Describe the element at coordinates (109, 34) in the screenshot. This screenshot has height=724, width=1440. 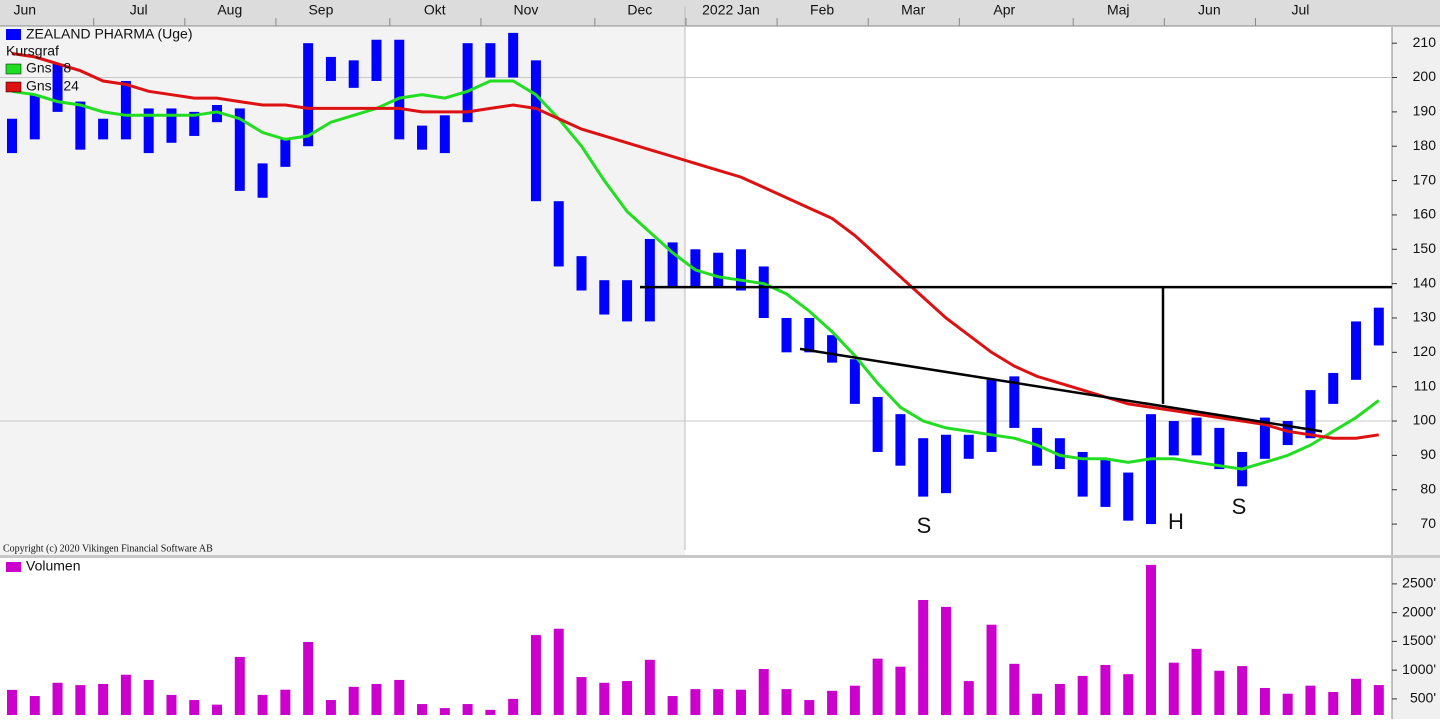
I see `chart-title: ZEALAND PHARMA (Uge)` at that location.